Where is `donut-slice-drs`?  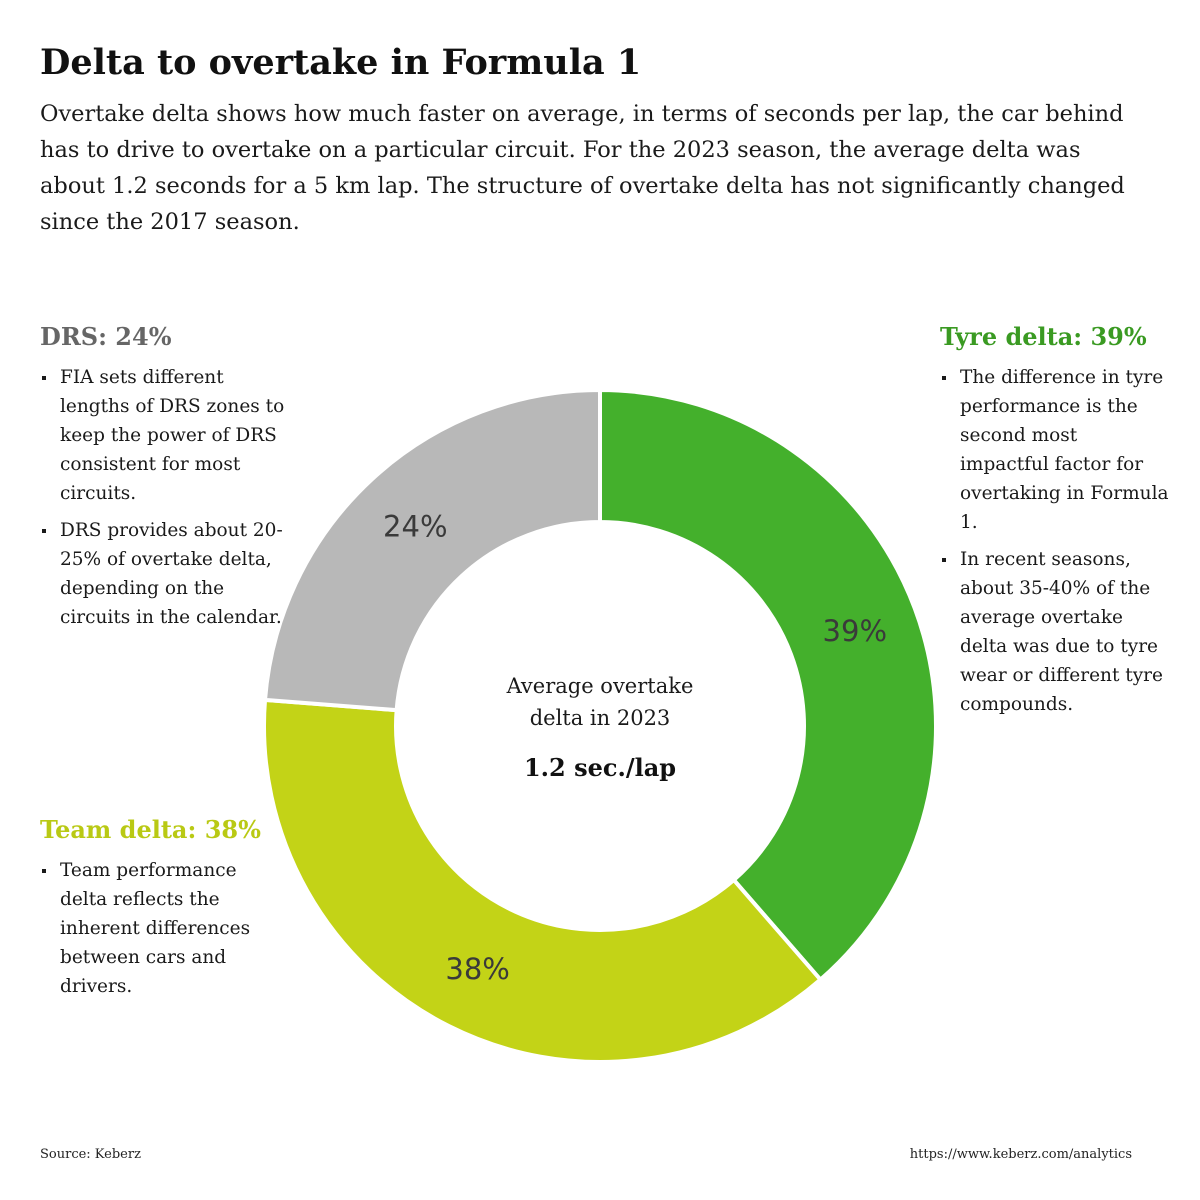
donut-slice-drs is located at coordinates (432, 550).